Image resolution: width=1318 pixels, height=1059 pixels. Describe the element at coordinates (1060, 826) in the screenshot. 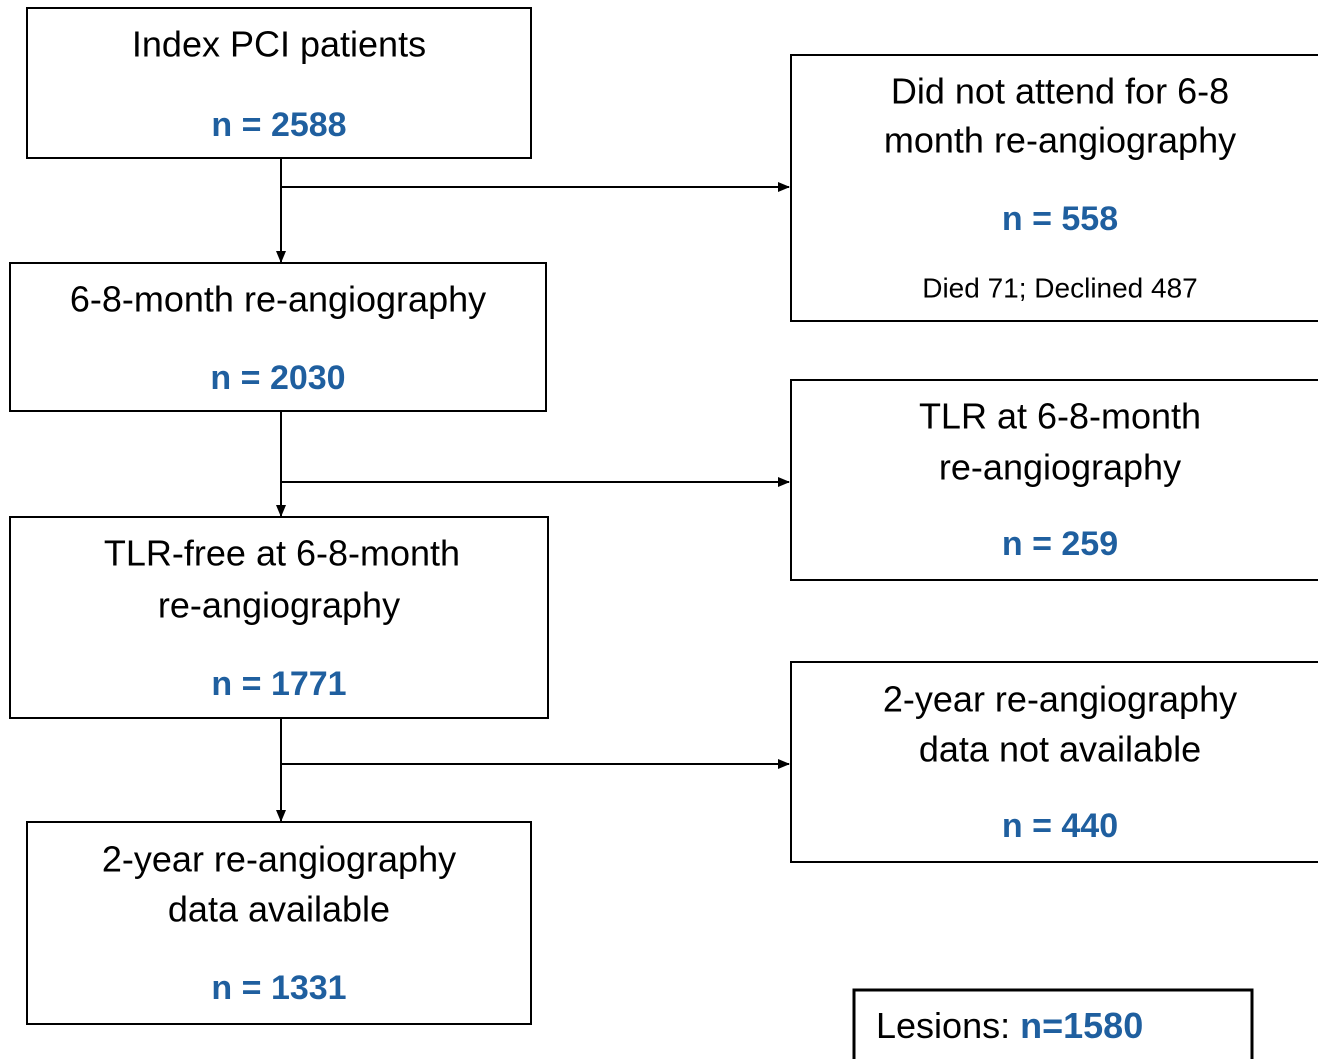

I see `box-count: n = 440` at that location.